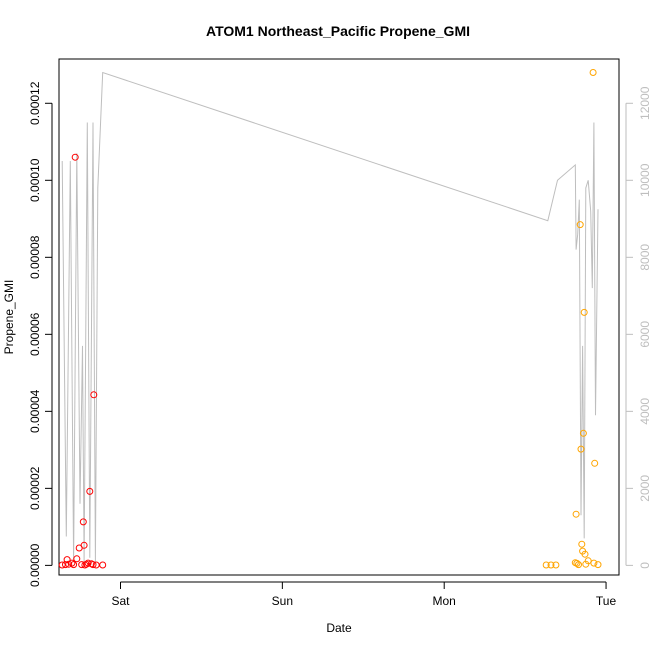 The height and width of the screenshot is (650, 650). What do you see at coordinates (644, 565) in the screenshot?
I see `right-y-tick-label: 0` at bounding box center [644, 565].